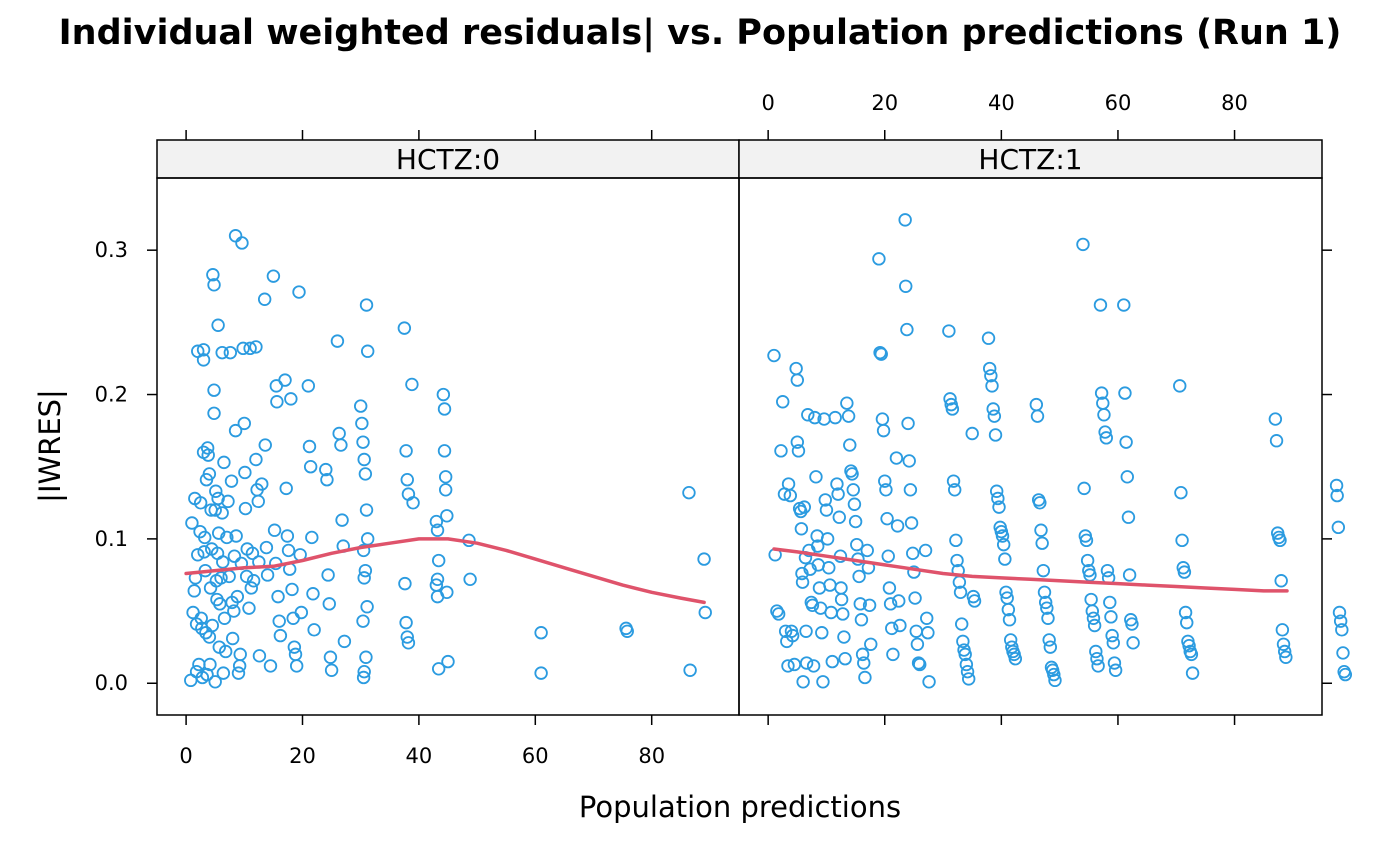 This screenshot has width=1400, height=866. Describe the element at coordinates (1030, 159) in the screenshot. I see `panel-strip-label: HCTZ:1` at that location.